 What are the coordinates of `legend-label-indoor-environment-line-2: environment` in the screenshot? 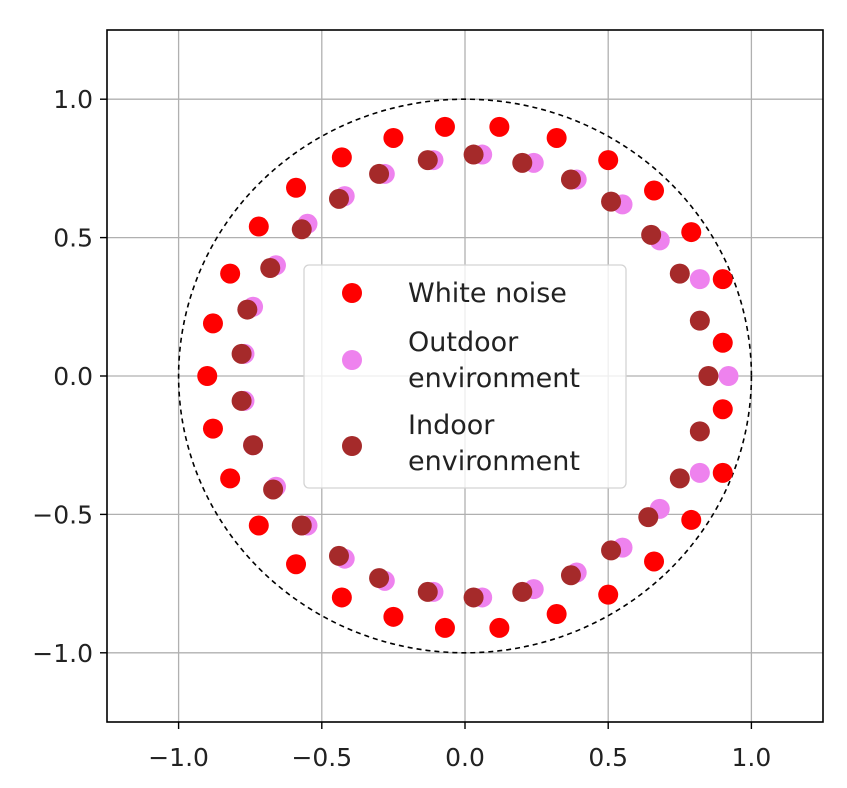 It's located at (494, 461).